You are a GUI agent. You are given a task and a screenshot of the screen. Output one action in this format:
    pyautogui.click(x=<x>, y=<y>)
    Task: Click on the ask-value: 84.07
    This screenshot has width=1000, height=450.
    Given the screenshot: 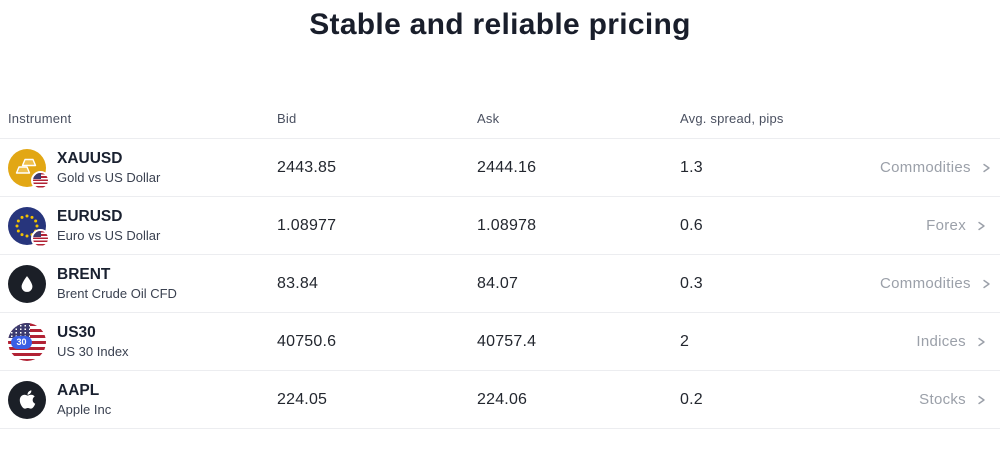 What is the action you would take?
    pyautogui.click(x=498, y=283)
    